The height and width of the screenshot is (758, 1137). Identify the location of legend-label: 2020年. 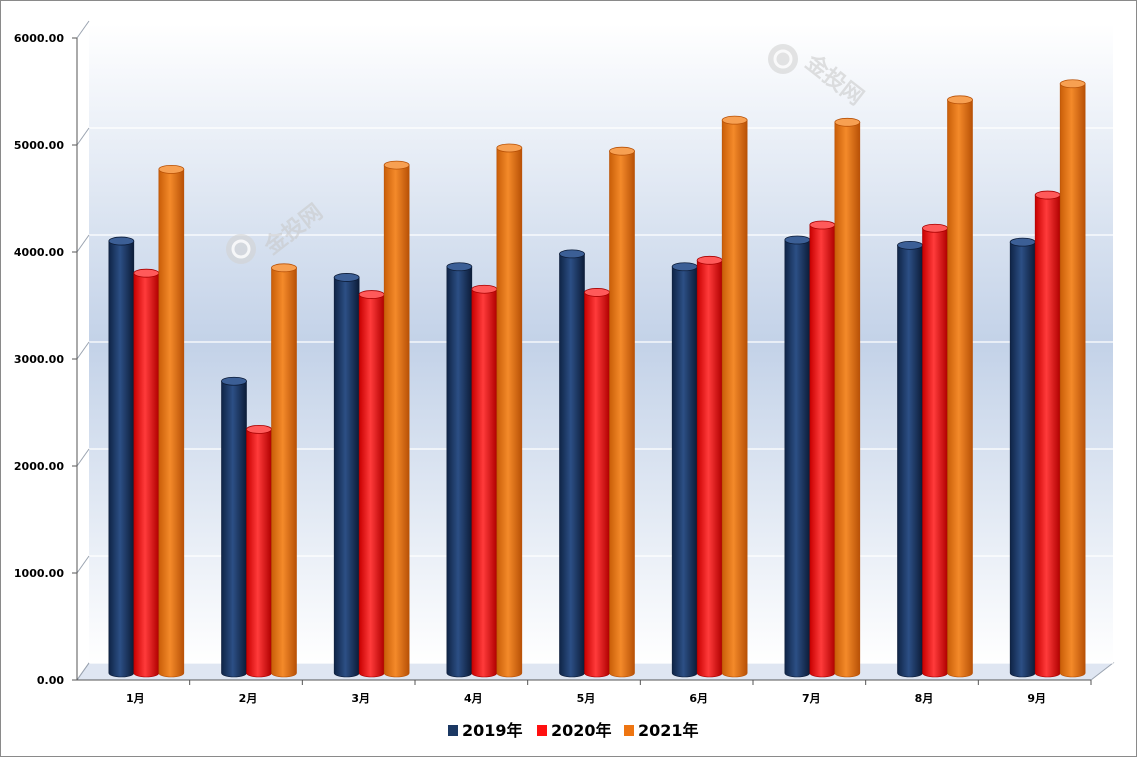
(581, 730).